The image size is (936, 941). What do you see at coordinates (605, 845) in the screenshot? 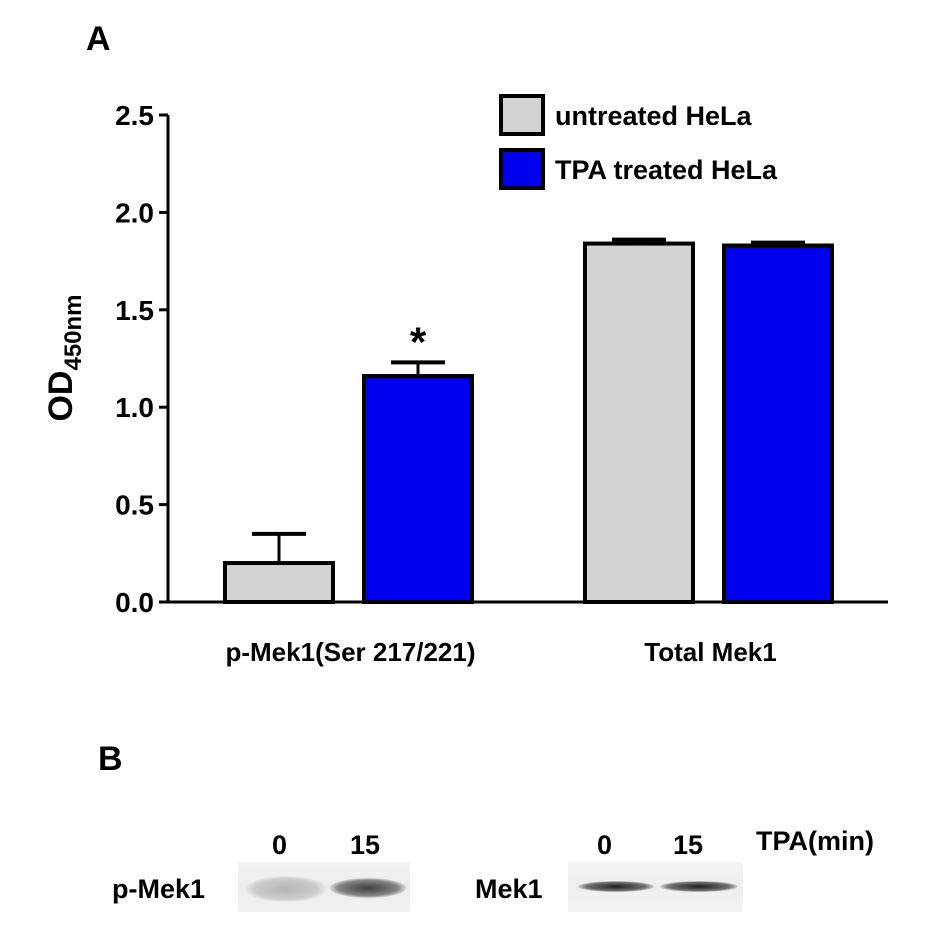
I see `blot-right-lane-label-0: 0` at bounding box center [605, 845].